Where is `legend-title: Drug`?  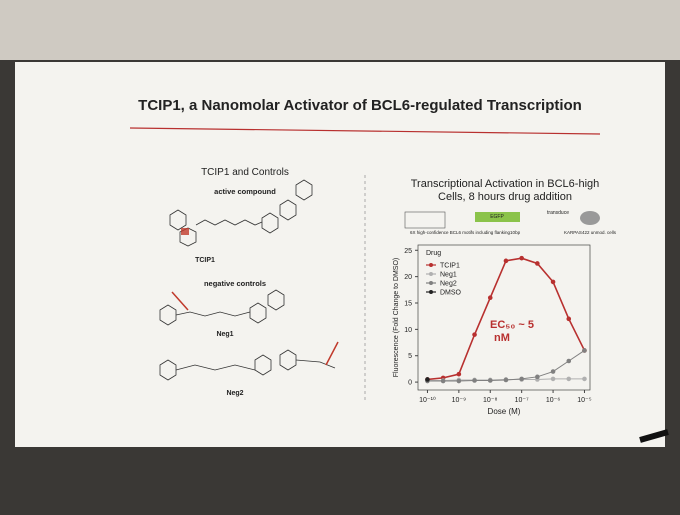
legend-title: Drug is located at coordinates (433, 253).